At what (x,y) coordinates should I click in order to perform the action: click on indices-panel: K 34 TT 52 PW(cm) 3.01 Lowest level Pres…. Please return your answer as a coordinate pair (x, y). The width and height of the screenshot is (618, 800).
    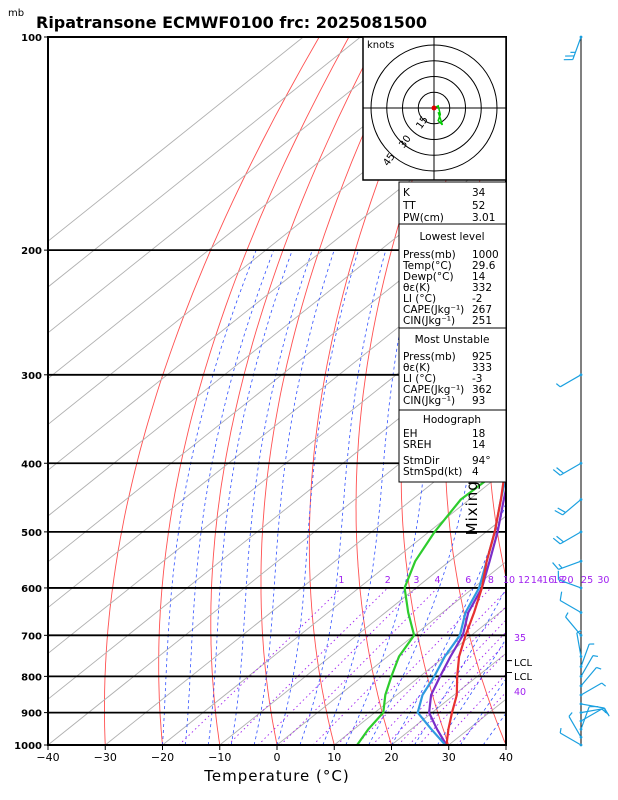
    Looking at the image, I should click on (452, 332).